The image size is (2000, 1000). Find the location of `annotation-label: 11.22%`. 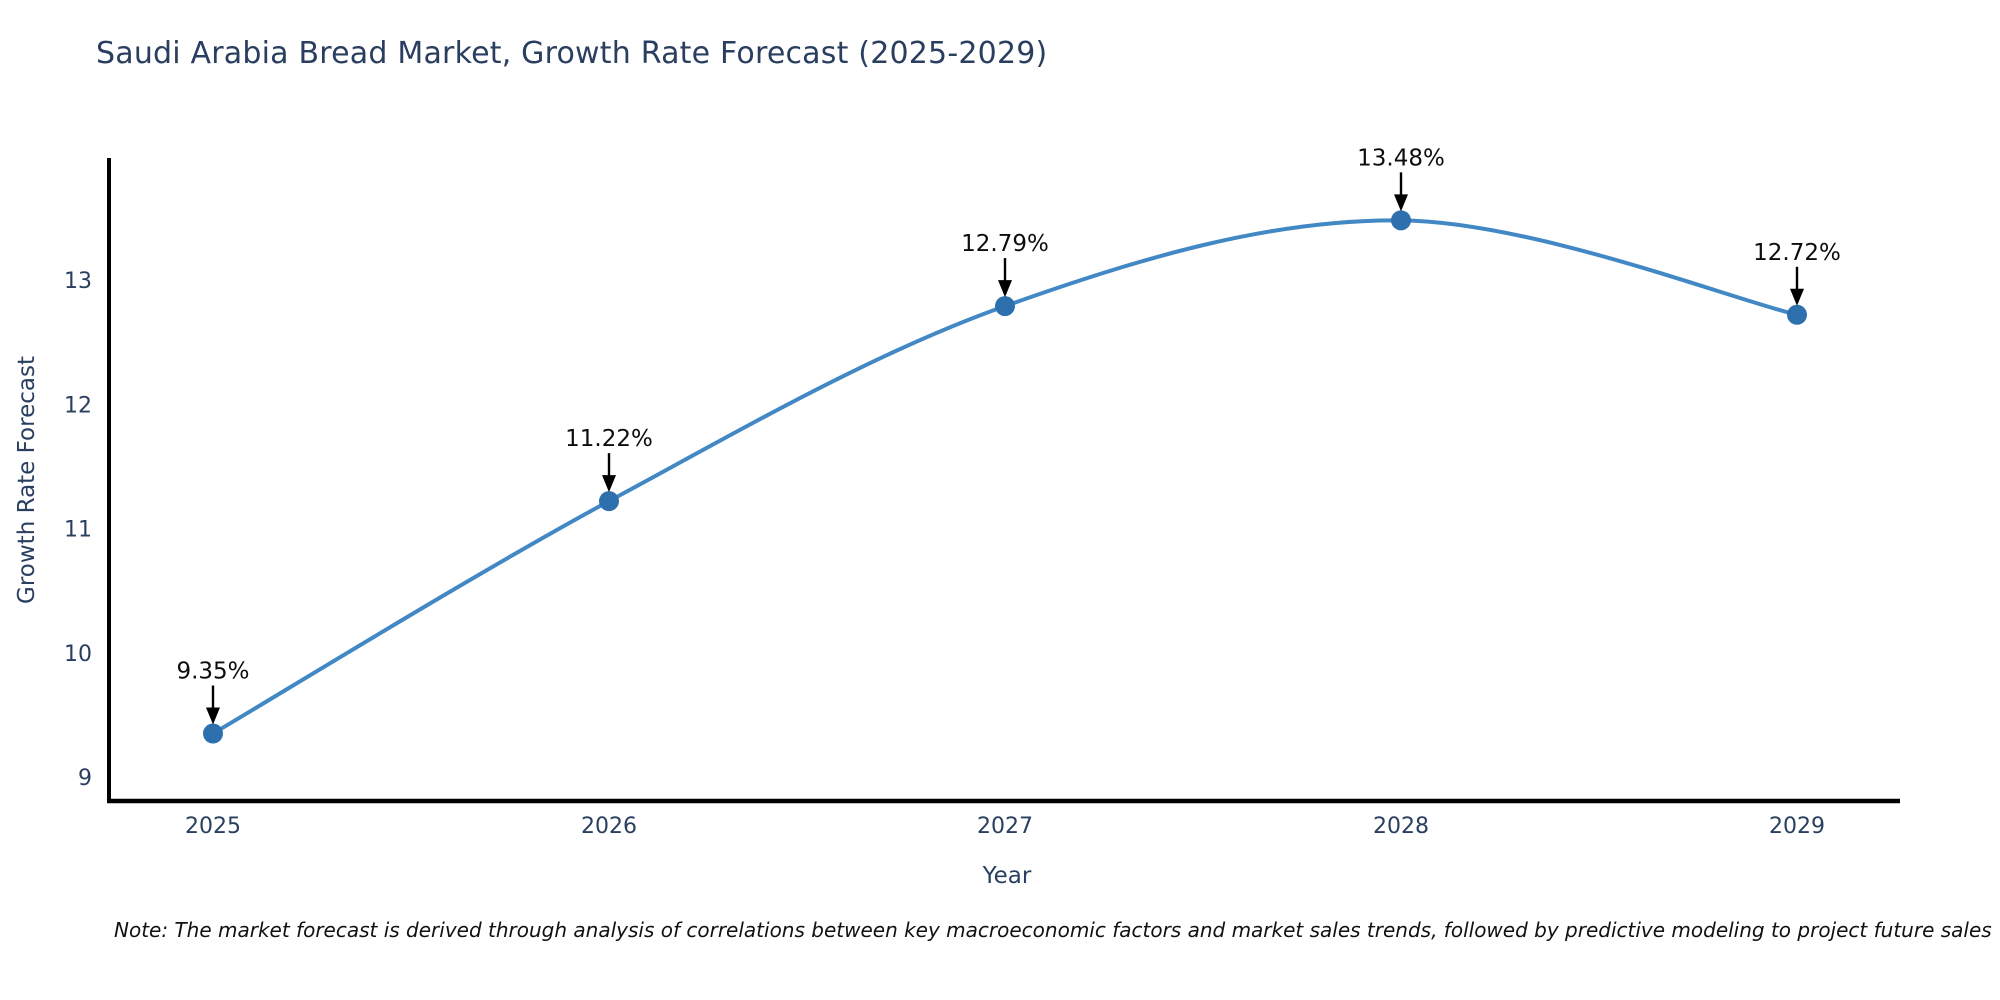

annotation-label: 11.22% is located at coordinates (609, 439).